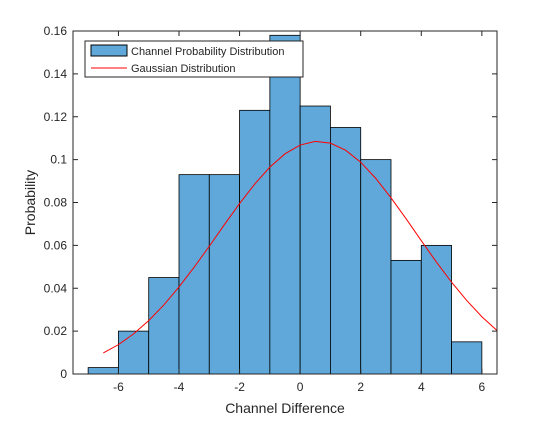 This screenshot has width=560, height=425. Describe the element at coordinates (183, 69) in the screenshot. I see `legend-label-gaussian: Gaussian Distribution` at that location.